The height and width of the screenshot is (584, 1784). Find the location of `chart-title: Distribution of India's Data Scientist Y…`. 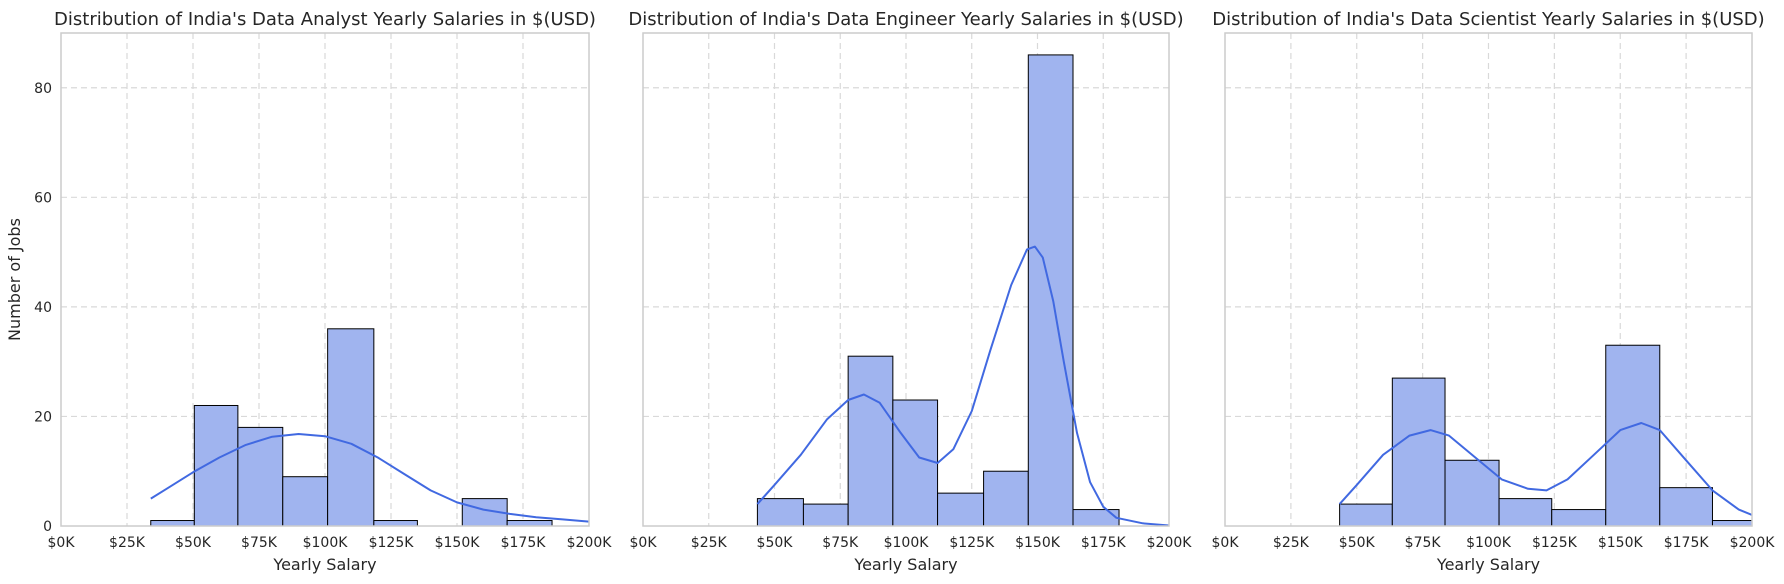

chart-title: Distribution of India's Data Scientist Y… is located at coordinates (1488, 19).